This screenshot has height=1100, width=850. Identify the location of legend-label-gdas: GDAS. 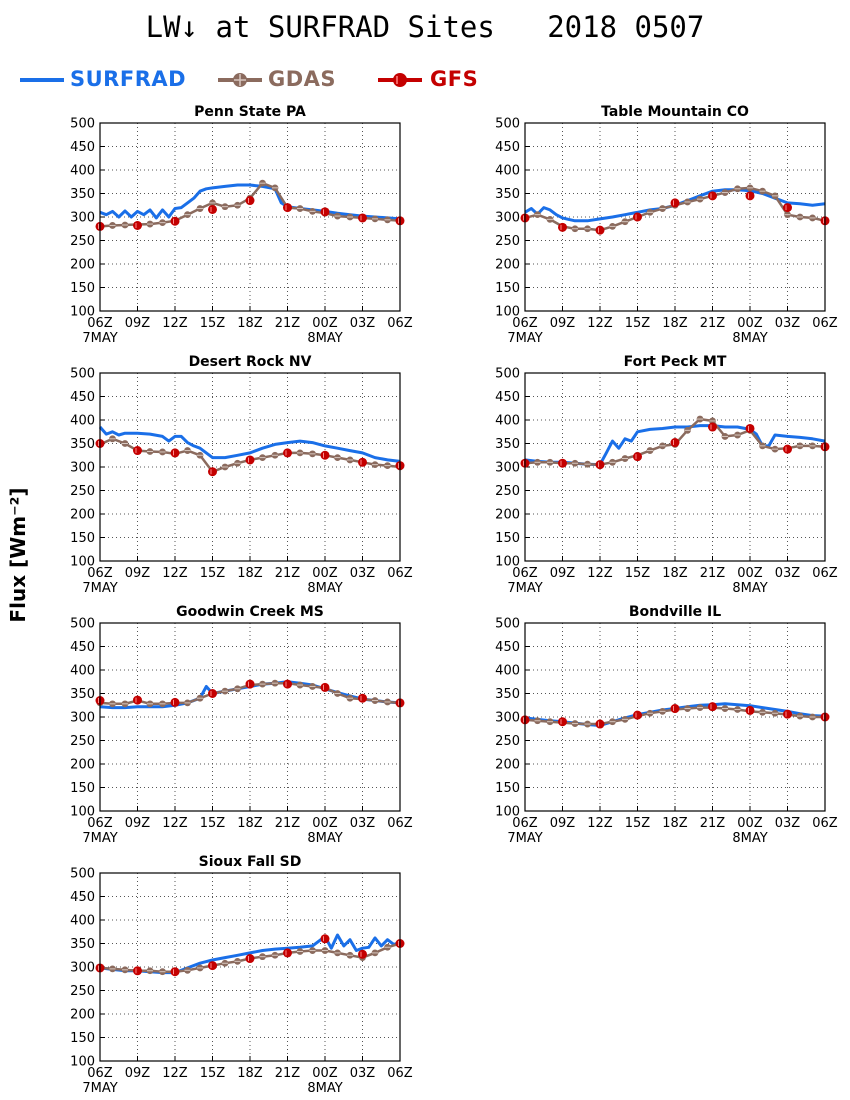
(302, 79).